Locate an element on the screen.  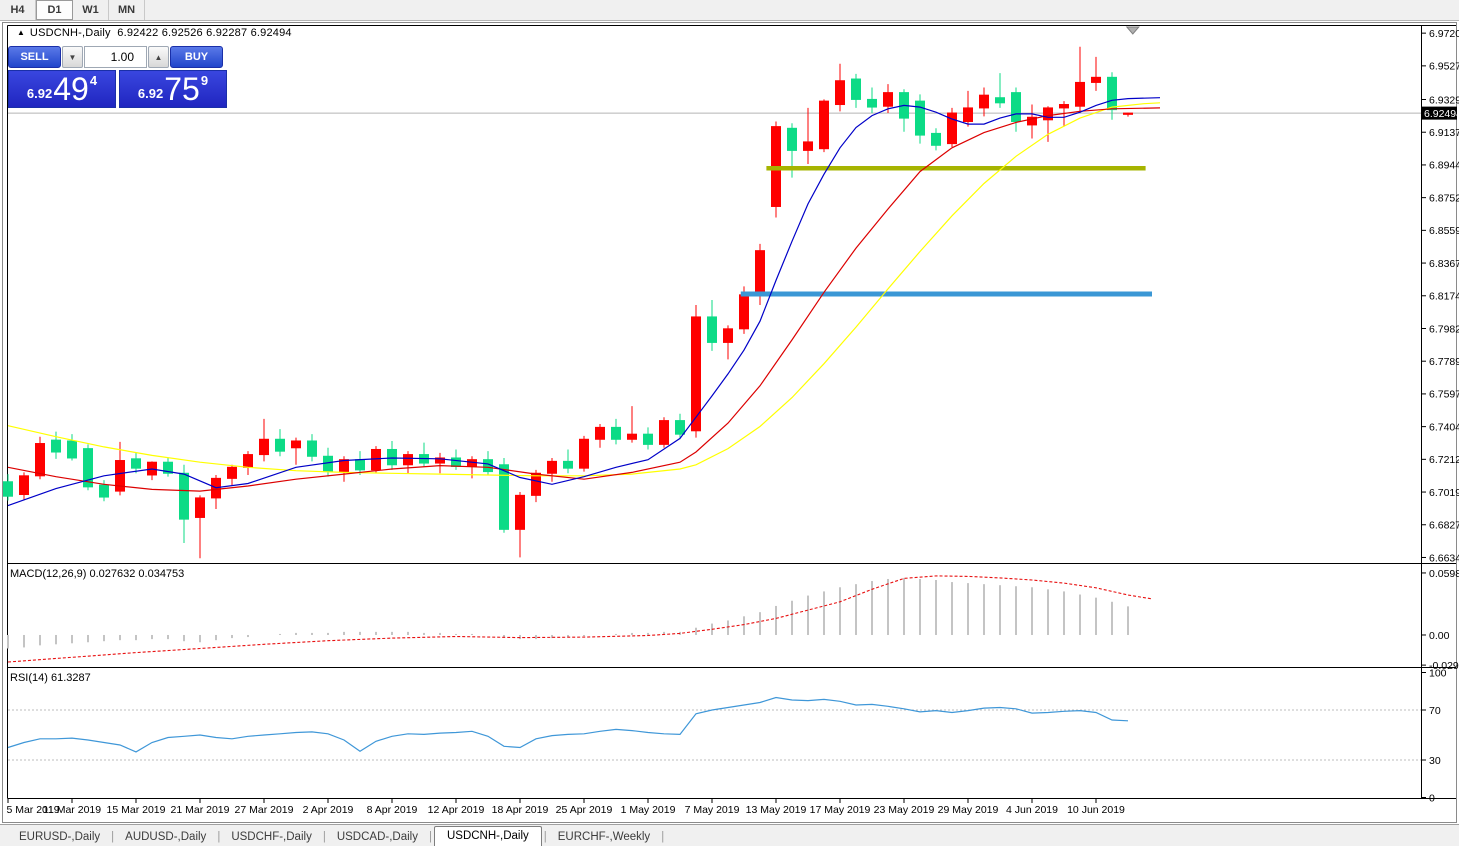
svg-text: 6.66345 is located at coordinates (1444, 558).